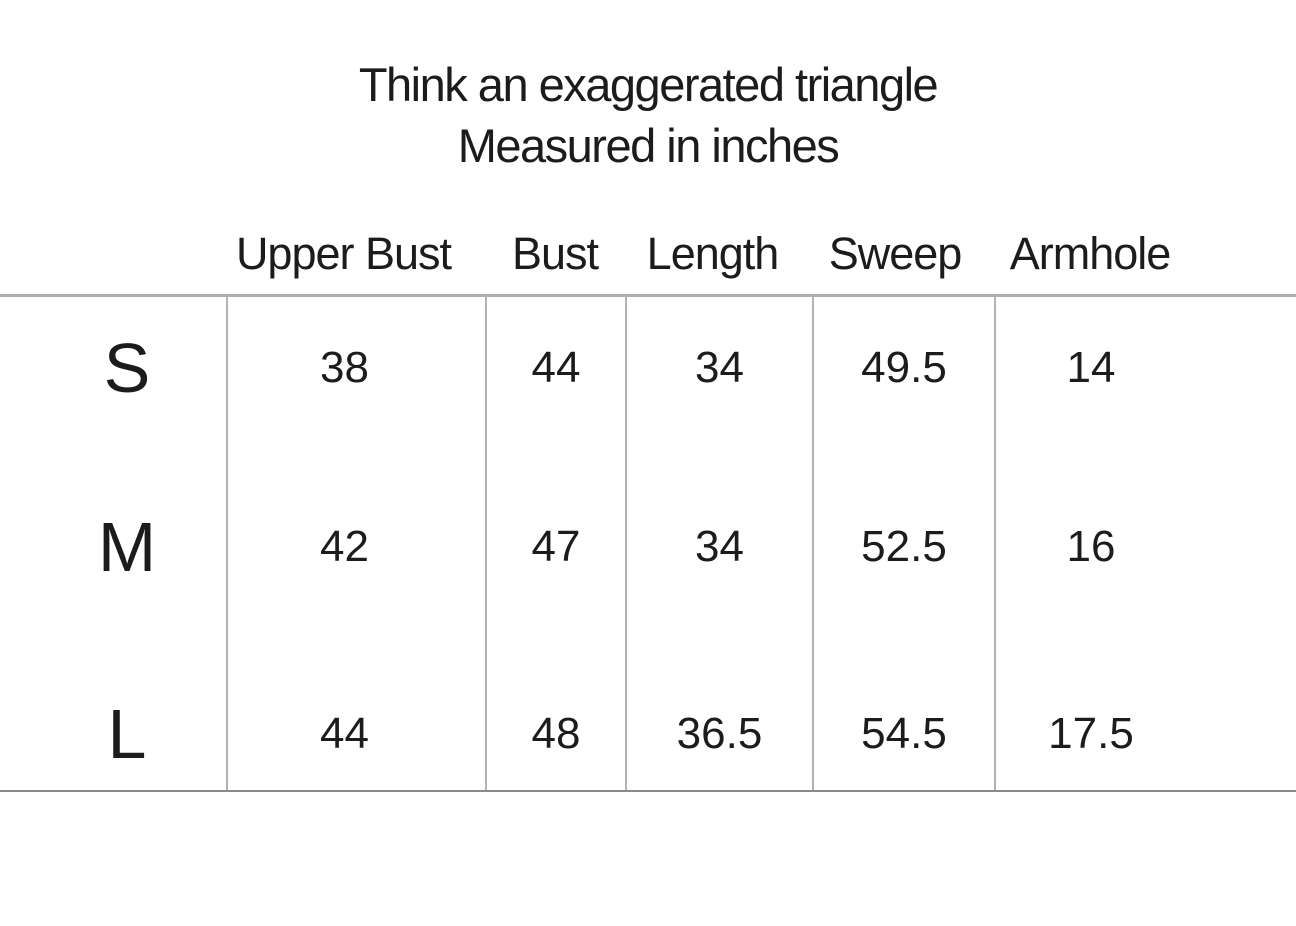 The height and width of the screenshot is (926, 1296). I want to click on column-header-upper-bust: Upper Bust, so click(343, 253).